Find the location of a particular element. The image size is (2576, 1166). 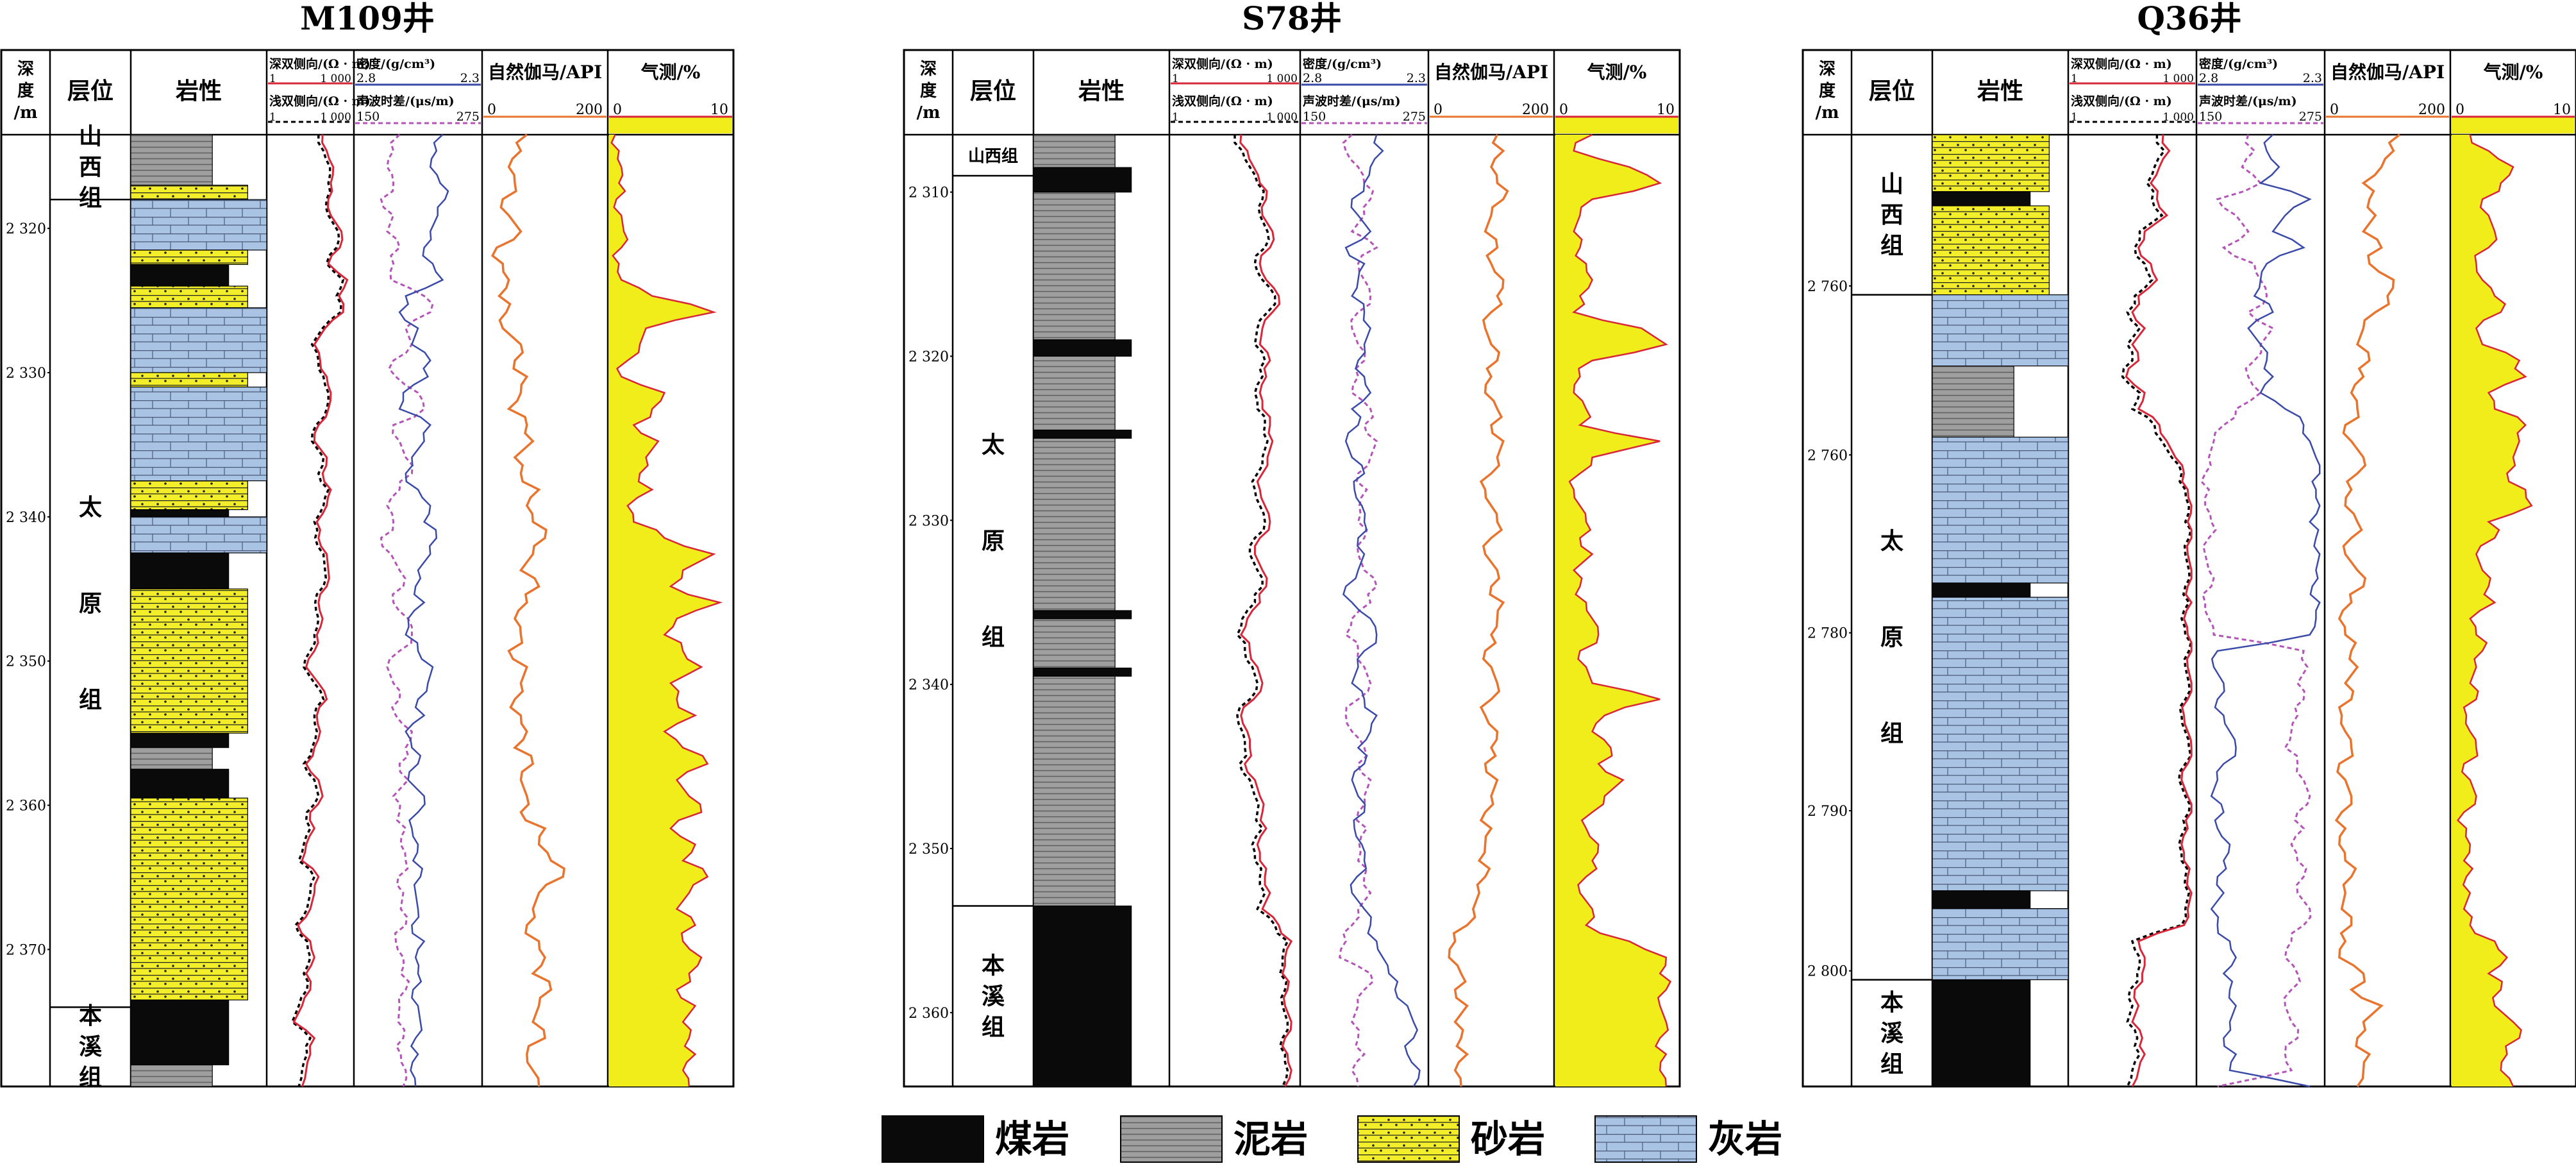

depth-tick-label: 2 800 is located at coordinates (1827, 972).